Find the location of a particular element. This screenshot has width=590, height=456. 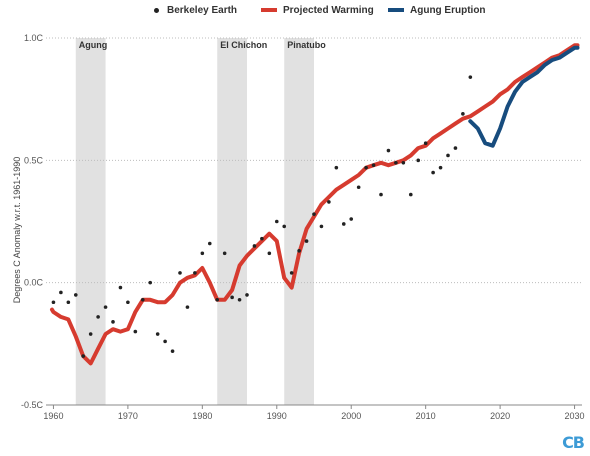

x-axis-ticks: 1960 1970 1980 1990 2000 2010 2020 2030 is located at coordinates (314, 413).